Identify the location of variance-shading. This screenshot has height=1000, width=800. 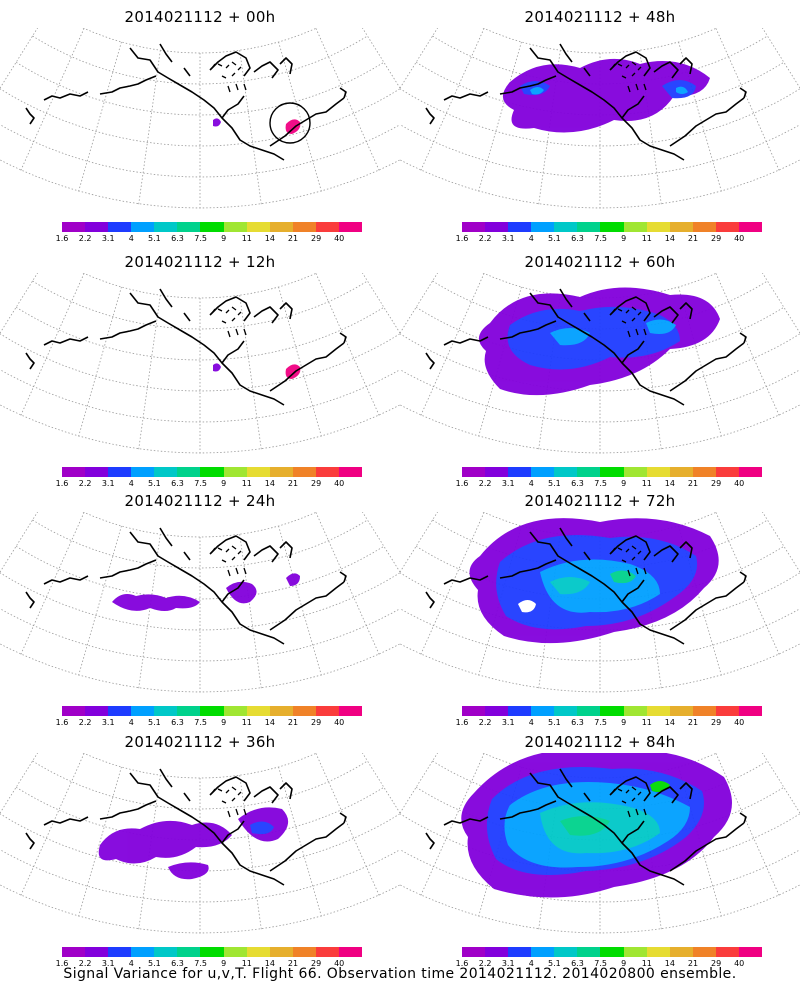
(606, 95).